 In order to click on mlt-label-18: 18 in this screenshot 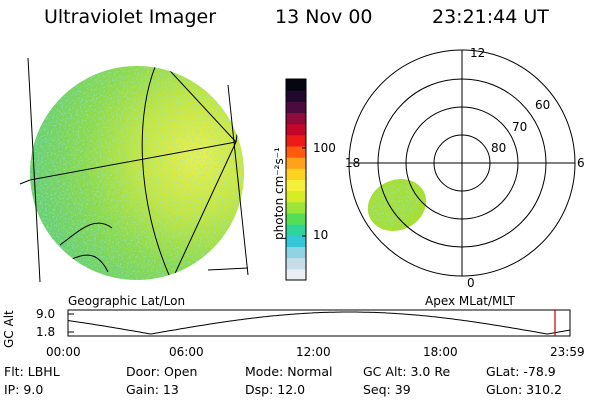, I will do `click(353, 163)`.